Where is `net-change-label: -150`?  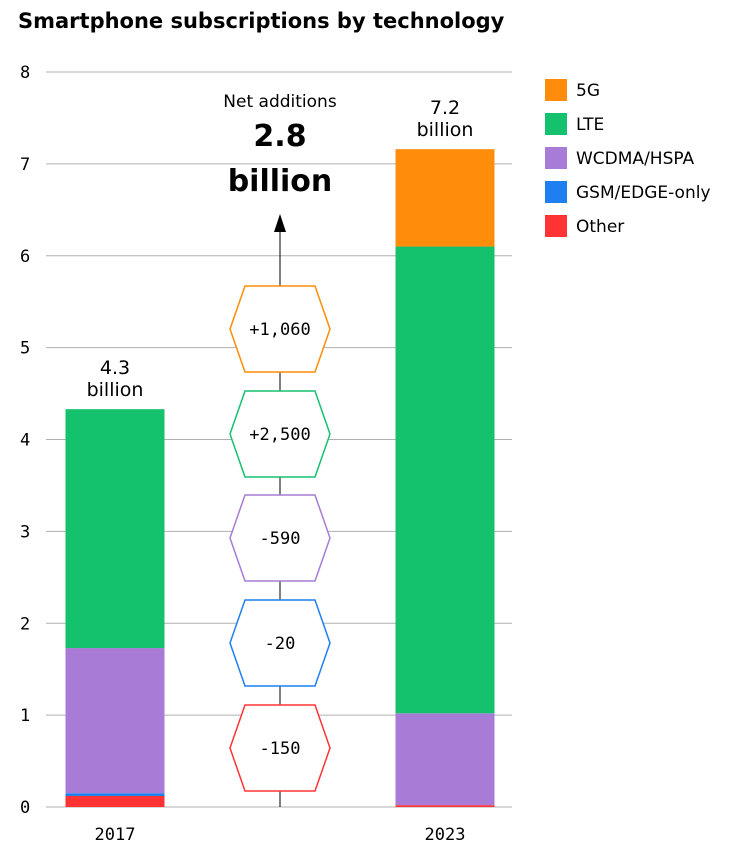 net-change-label: -150 is located at coordinates (280, 749).